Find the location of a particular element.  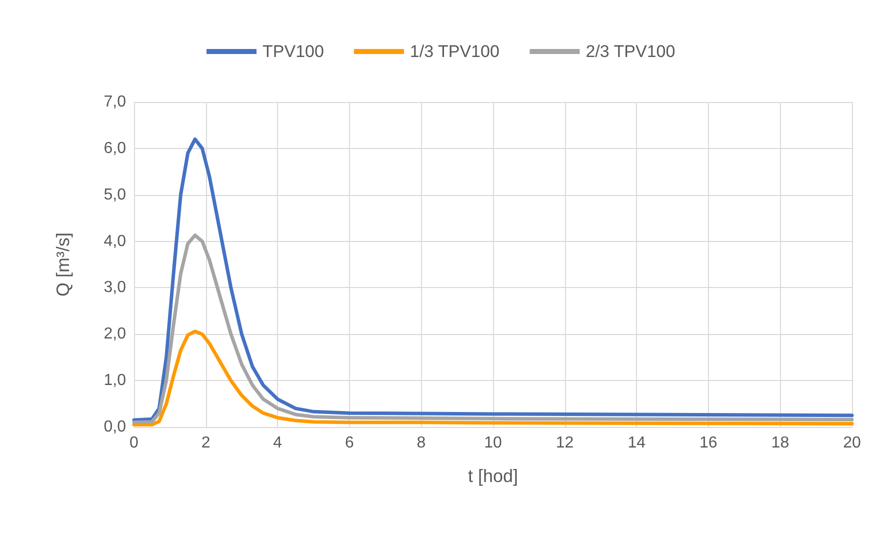

x-tick-label: 20 is located at coordinates (852, 443).